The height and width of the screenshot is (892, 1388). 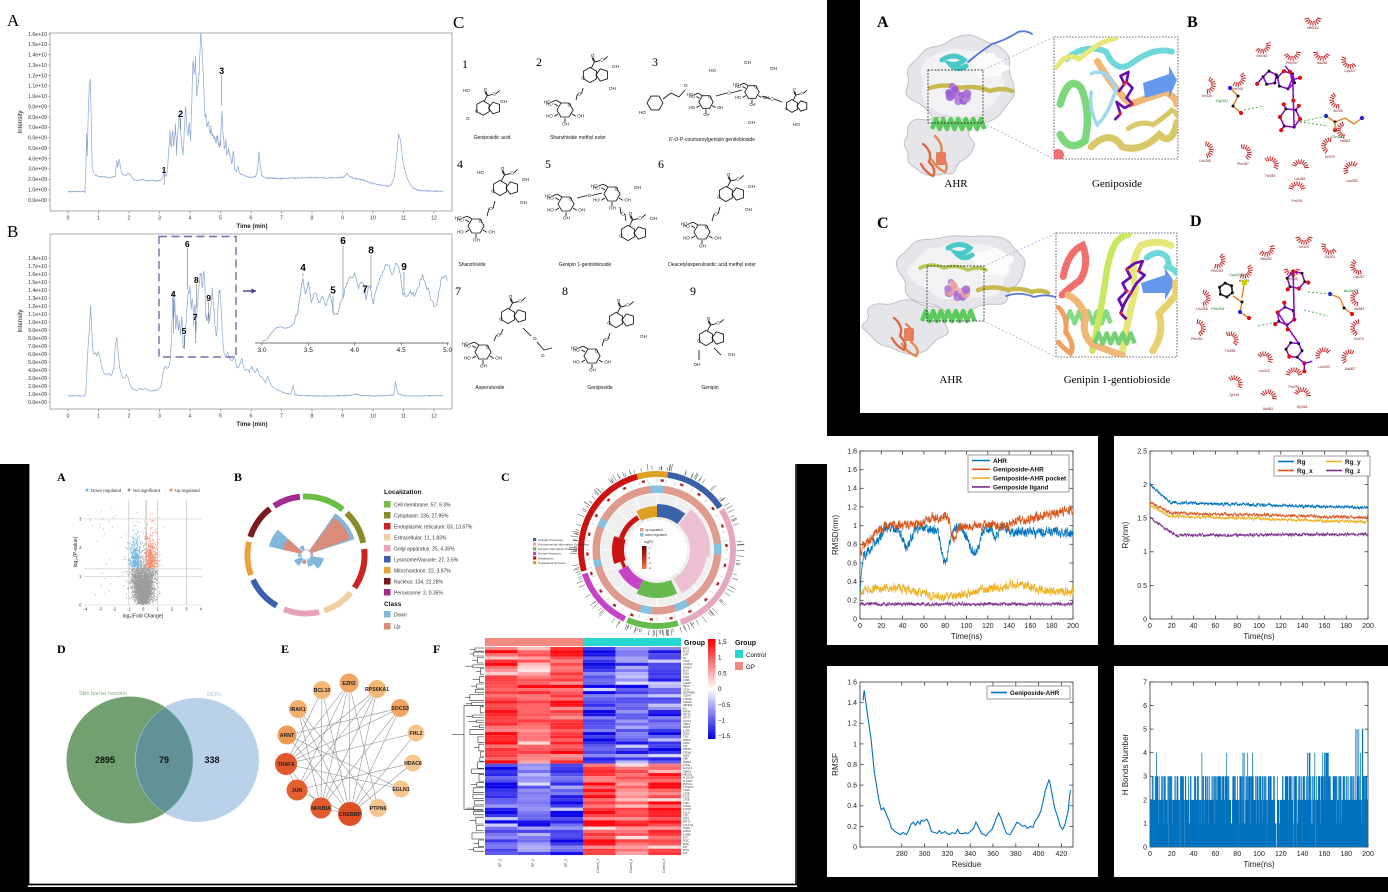 I want to click on svg-text: 100, so click(x=1259, y=854).